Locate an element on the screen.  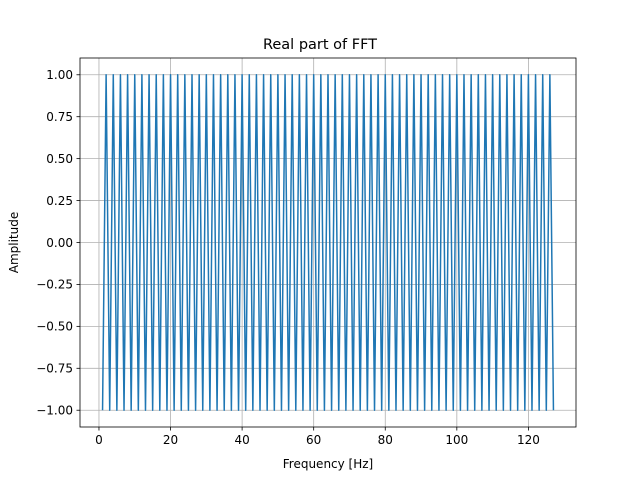
y-tick-label: −0.75 is located at coordinates (54, 369).